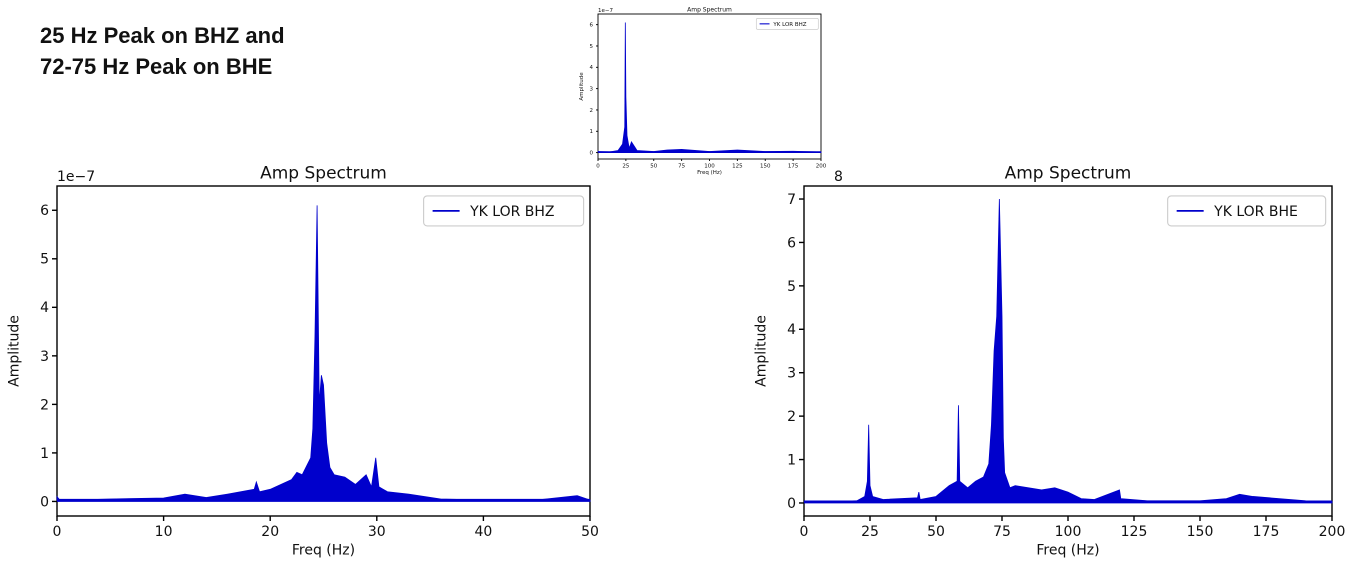 Image resolution: width=1358 pixels, height=588 pixels. What do you see at coordinates (44, 211) in the screenshot?
I see `bhz-ytick-label-6: 6` at bounding box center [44, 211].